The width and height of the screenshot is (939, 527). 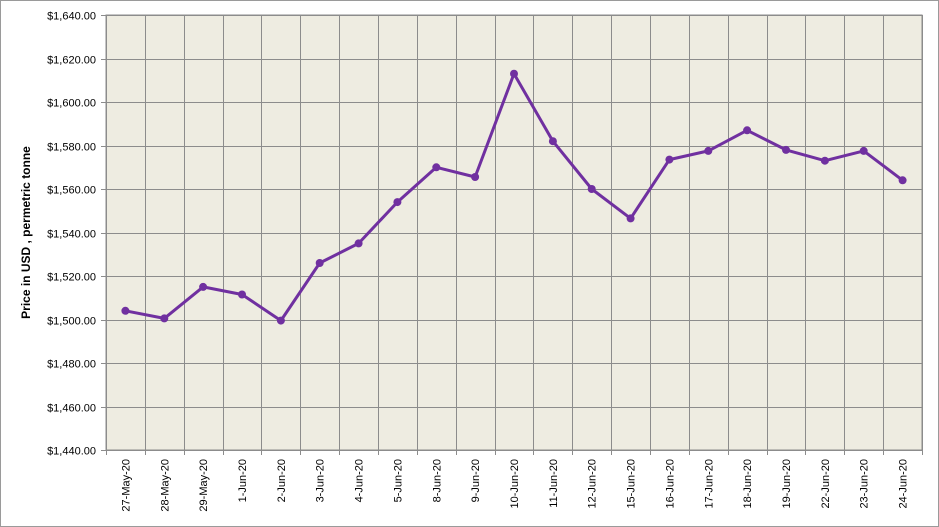 What do you see at coordinates (632, 484) in the screenshot?
I see `x-tick-label: 15-Jun-20` at bounding box center [632, 484].